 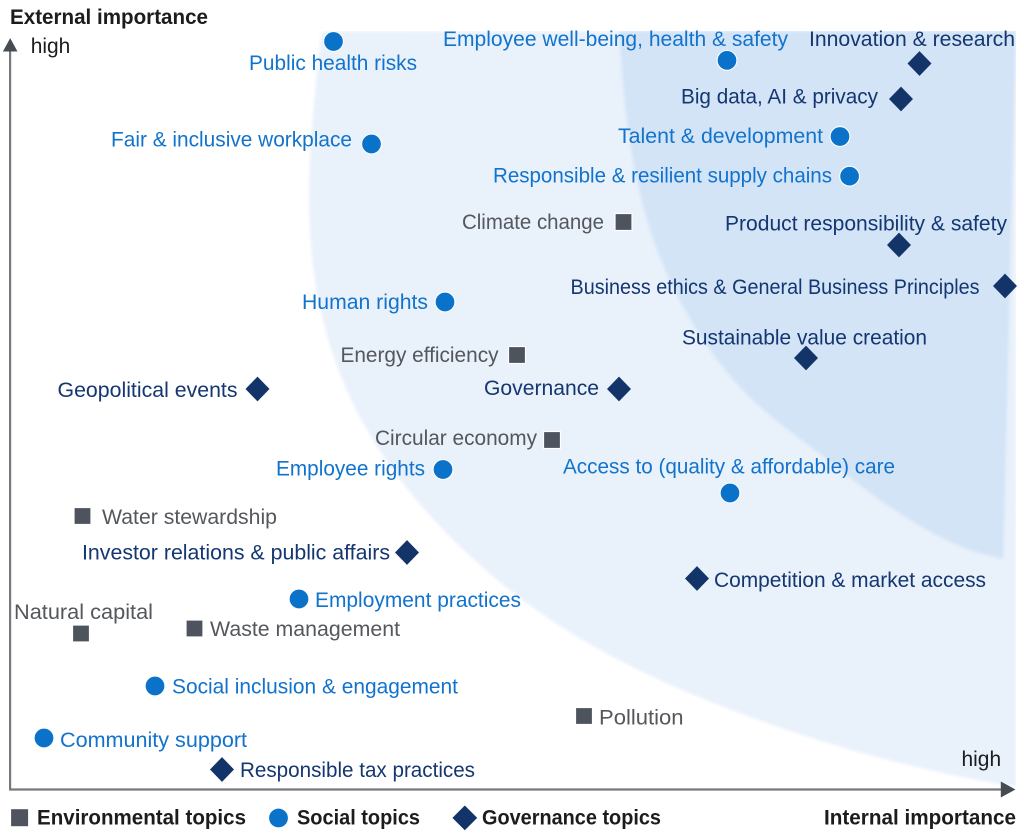 What do you see at coordinates (109, 17) in the screenshot?
I see `svg-text: External importance` at bounding box center [109, 17].